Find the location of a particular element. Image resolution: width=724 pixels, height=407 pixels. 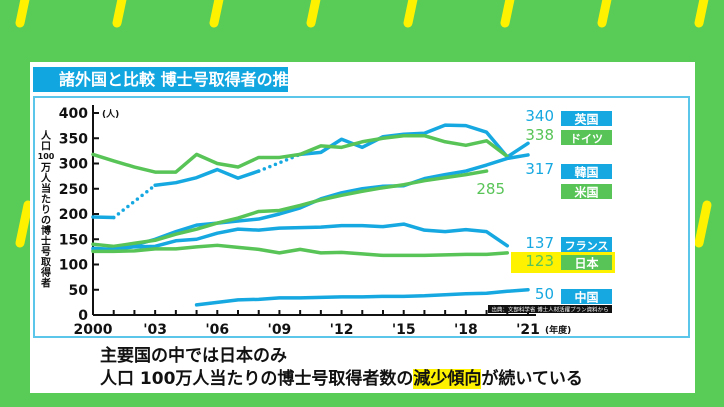

end-value-label-韓国: 317 is located at coordinates (539, 169).